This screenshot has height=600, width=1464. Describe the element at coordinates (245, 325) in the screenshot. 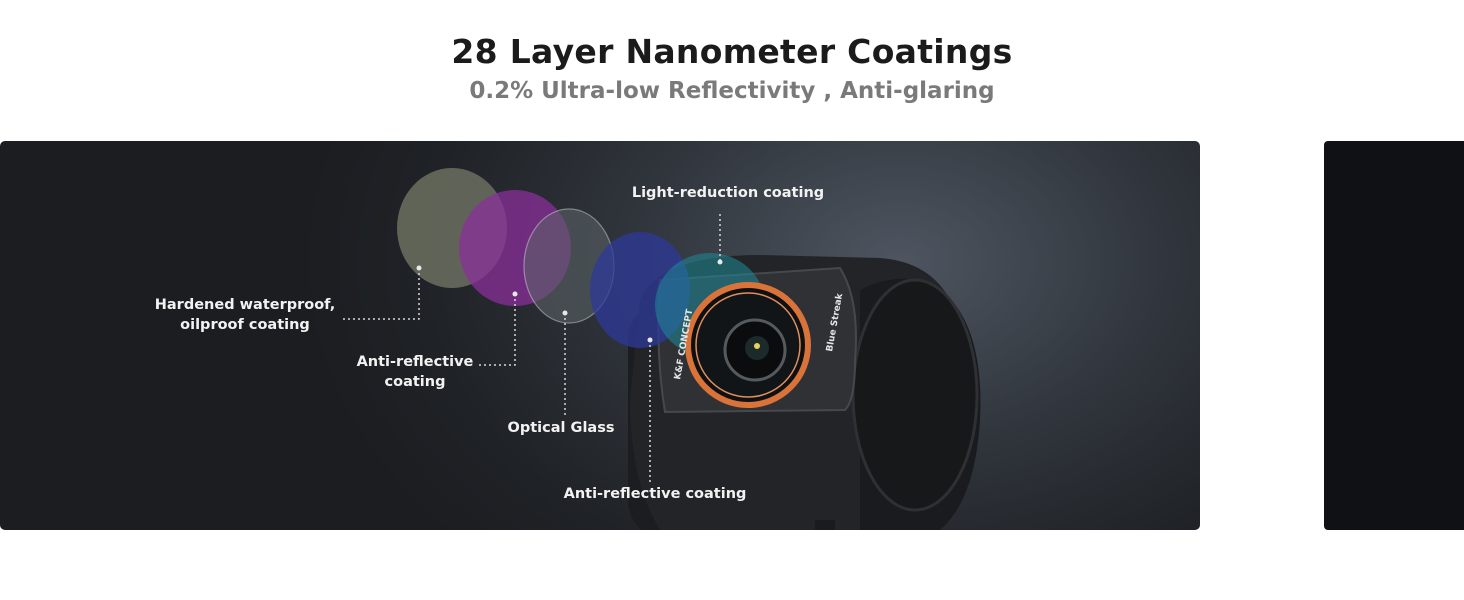

I see `label-line: oilproof coating` at that location.